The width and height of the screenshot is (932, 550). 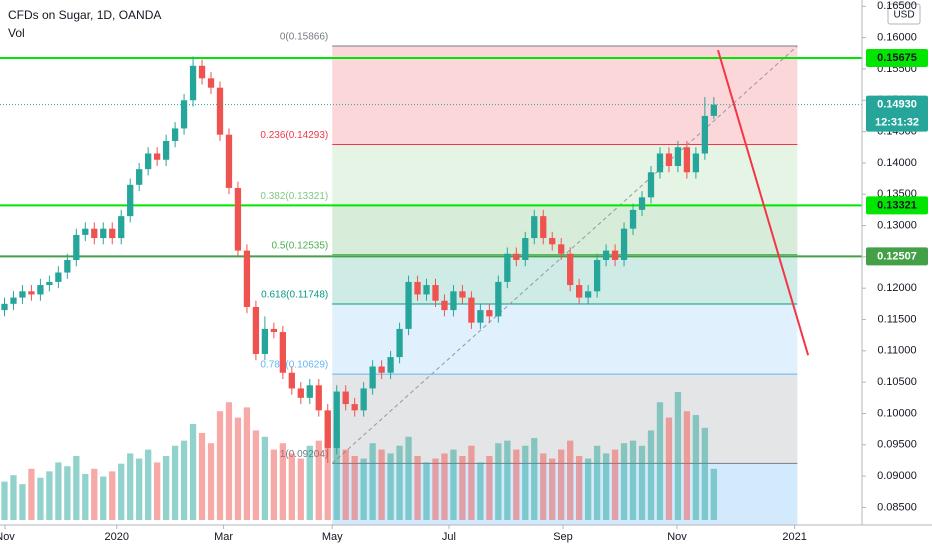 I want to click on y-tick-label: 0.12000, so click(x=897, y=288).